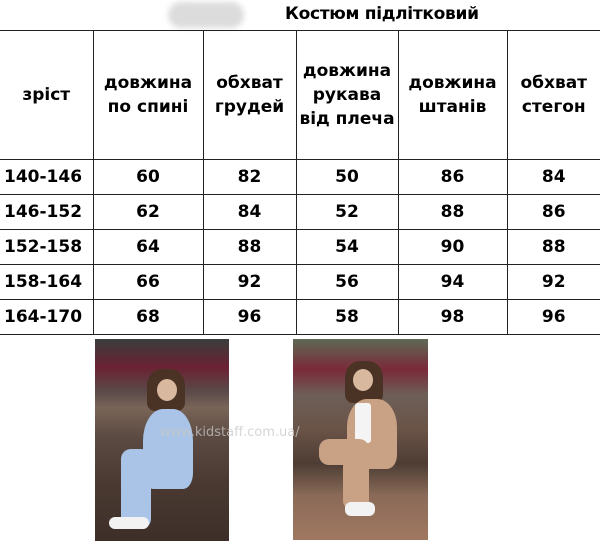  What do you see at coordinates (347, 177) in the screenshot?
I see `value-cell: 50` at bounding box center [347, 177].